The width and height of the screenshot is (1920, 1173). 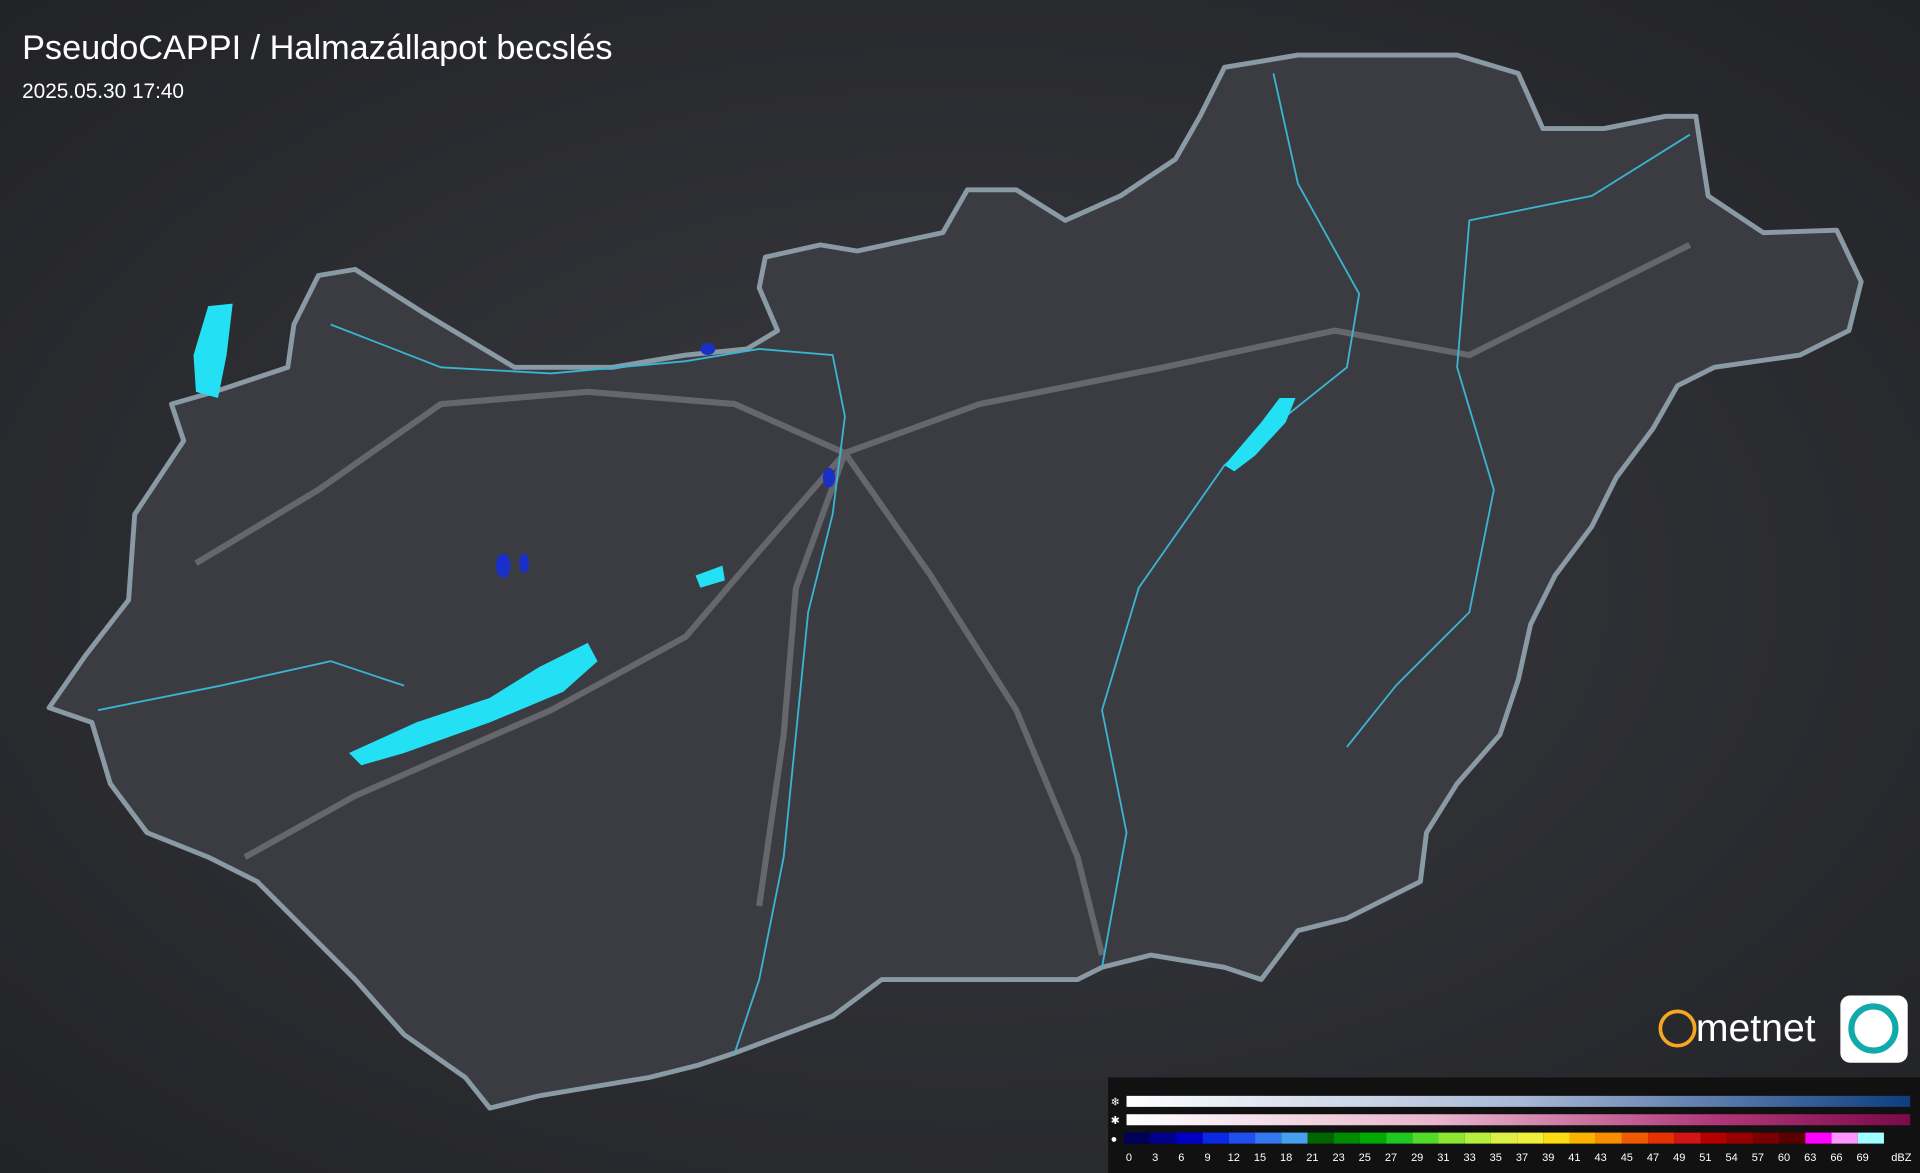 What do you see at coordinates (1231, 520) in the screenshot?
I see `river-tisza` at bounding box center [1231, 520].